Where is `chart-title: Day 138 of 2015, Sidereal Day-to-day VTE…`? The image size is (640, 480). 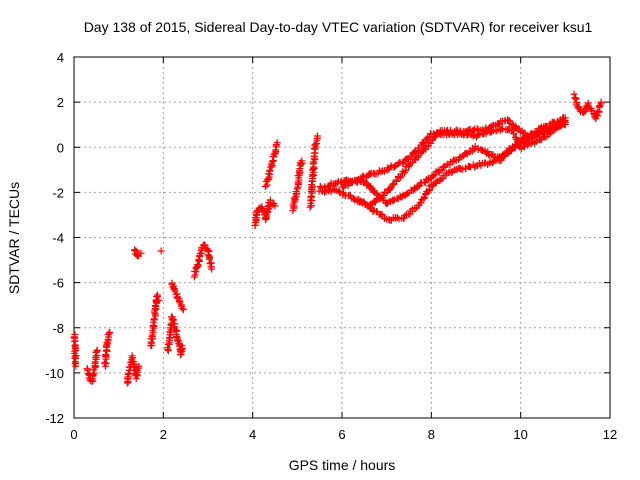 chart-title: Day 138 of 2015, Sidereal Day-to-day VTE… is located at coordinates (338, 27).